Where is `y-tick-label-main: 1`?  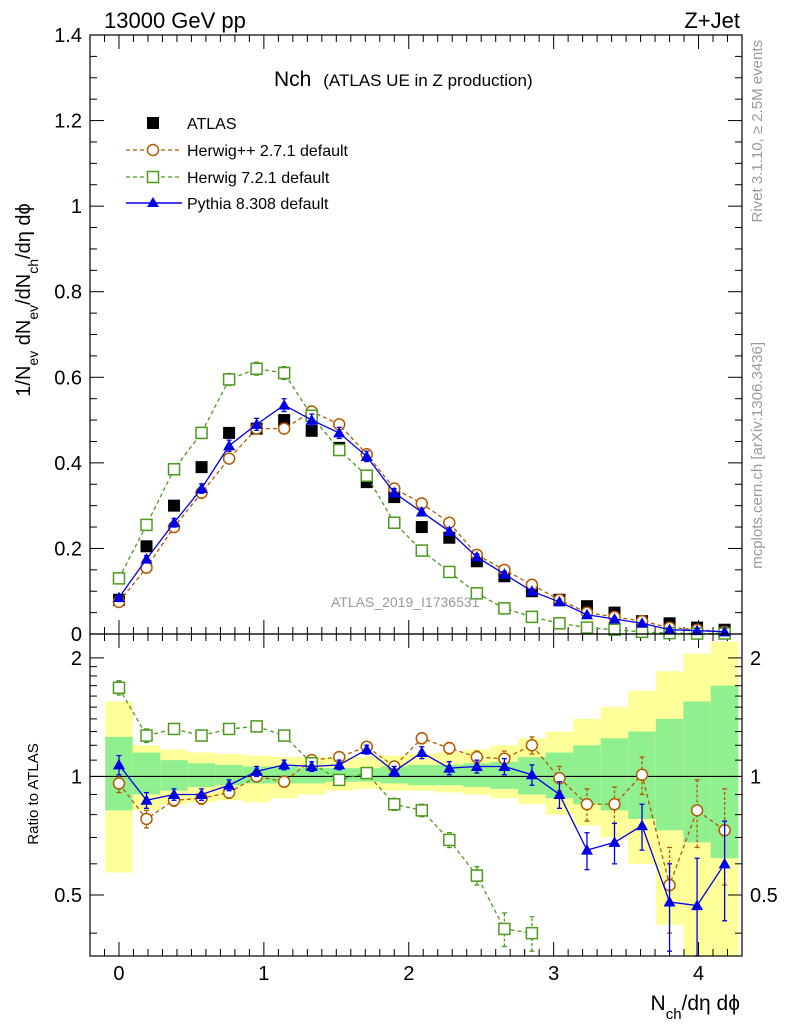
y-tick-label-main: 1 is located at coordinates (76, 207).